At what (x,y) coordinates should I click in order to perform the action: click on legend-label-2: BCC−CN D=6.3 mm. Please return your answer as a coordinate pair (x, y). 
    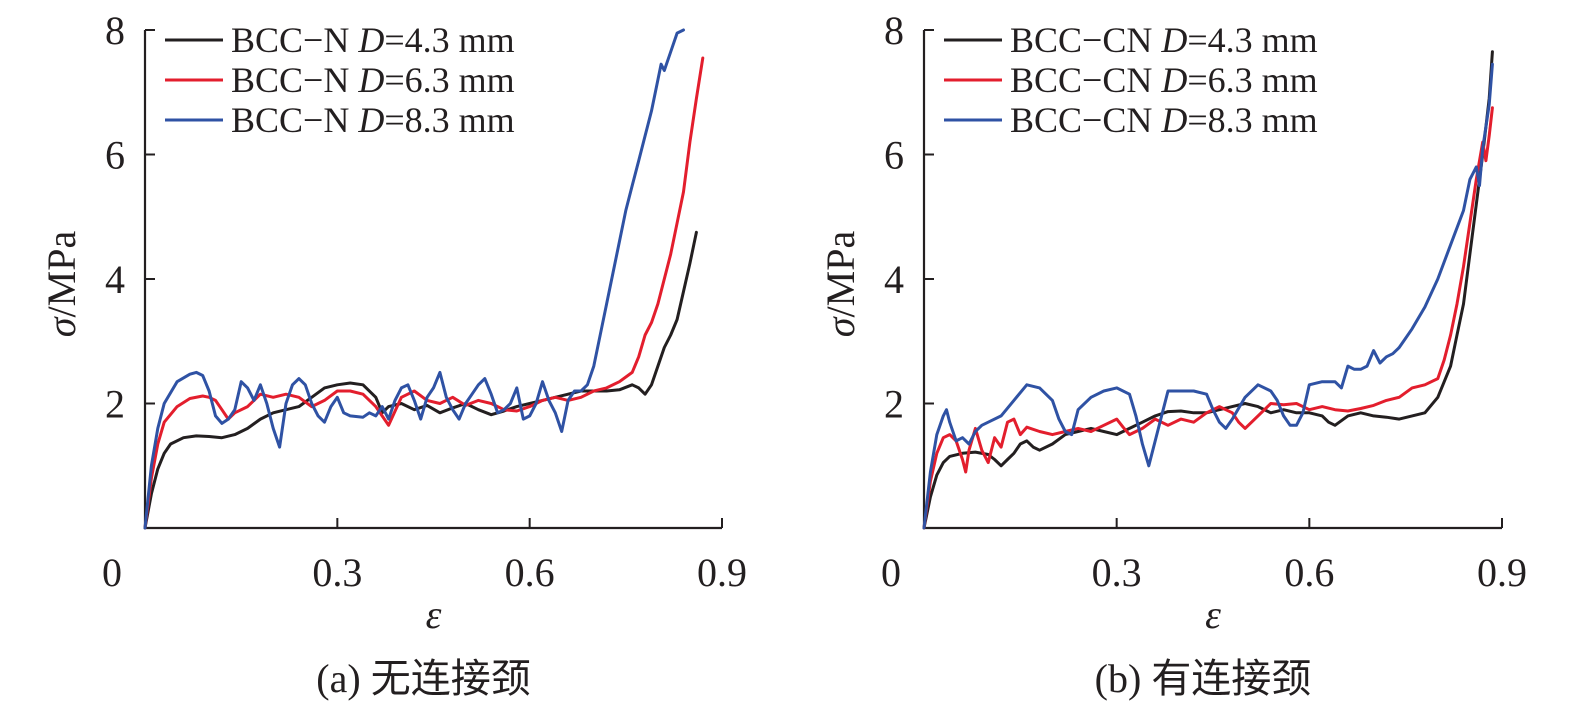
    Looking at the image, I should click on (1164, 80).